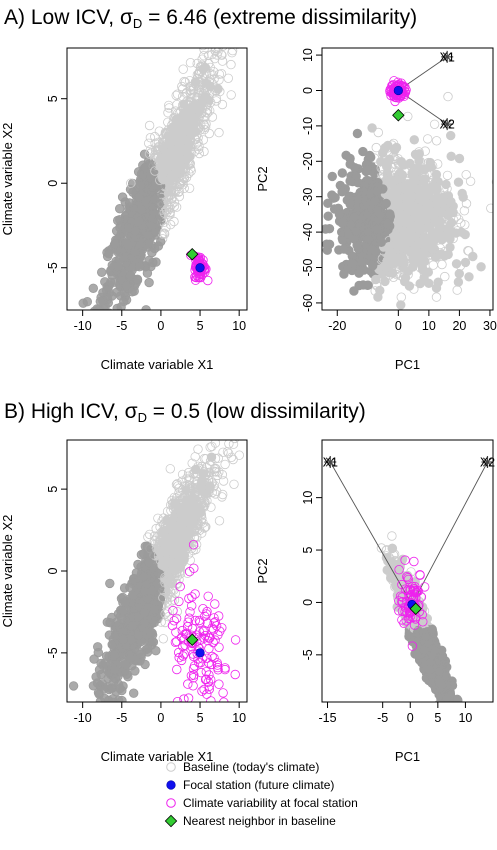 This screenshot has width=497, height=850. Describe the element at coordinates (200, 326) in the screenshot. I see `x-tick-label: 5` at that location.